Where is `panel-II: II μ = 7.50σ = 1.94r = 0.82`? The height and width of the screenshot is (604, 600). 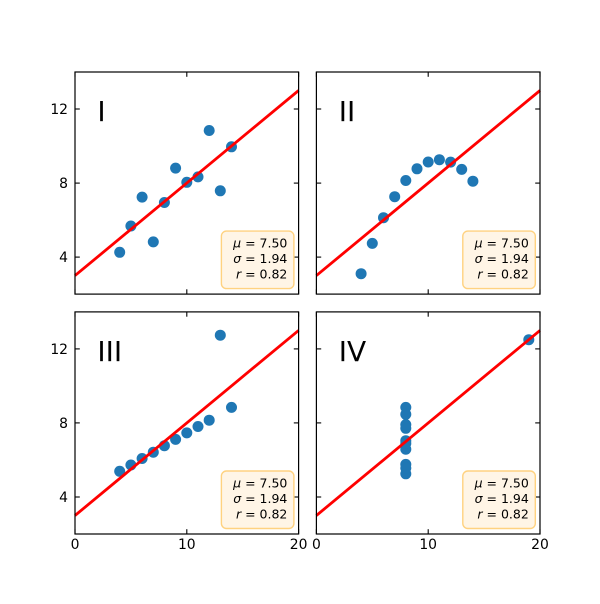 panel-II: II μ = 7.50σ = 1.94r = 0.82 is located at coordinates (428, 183).